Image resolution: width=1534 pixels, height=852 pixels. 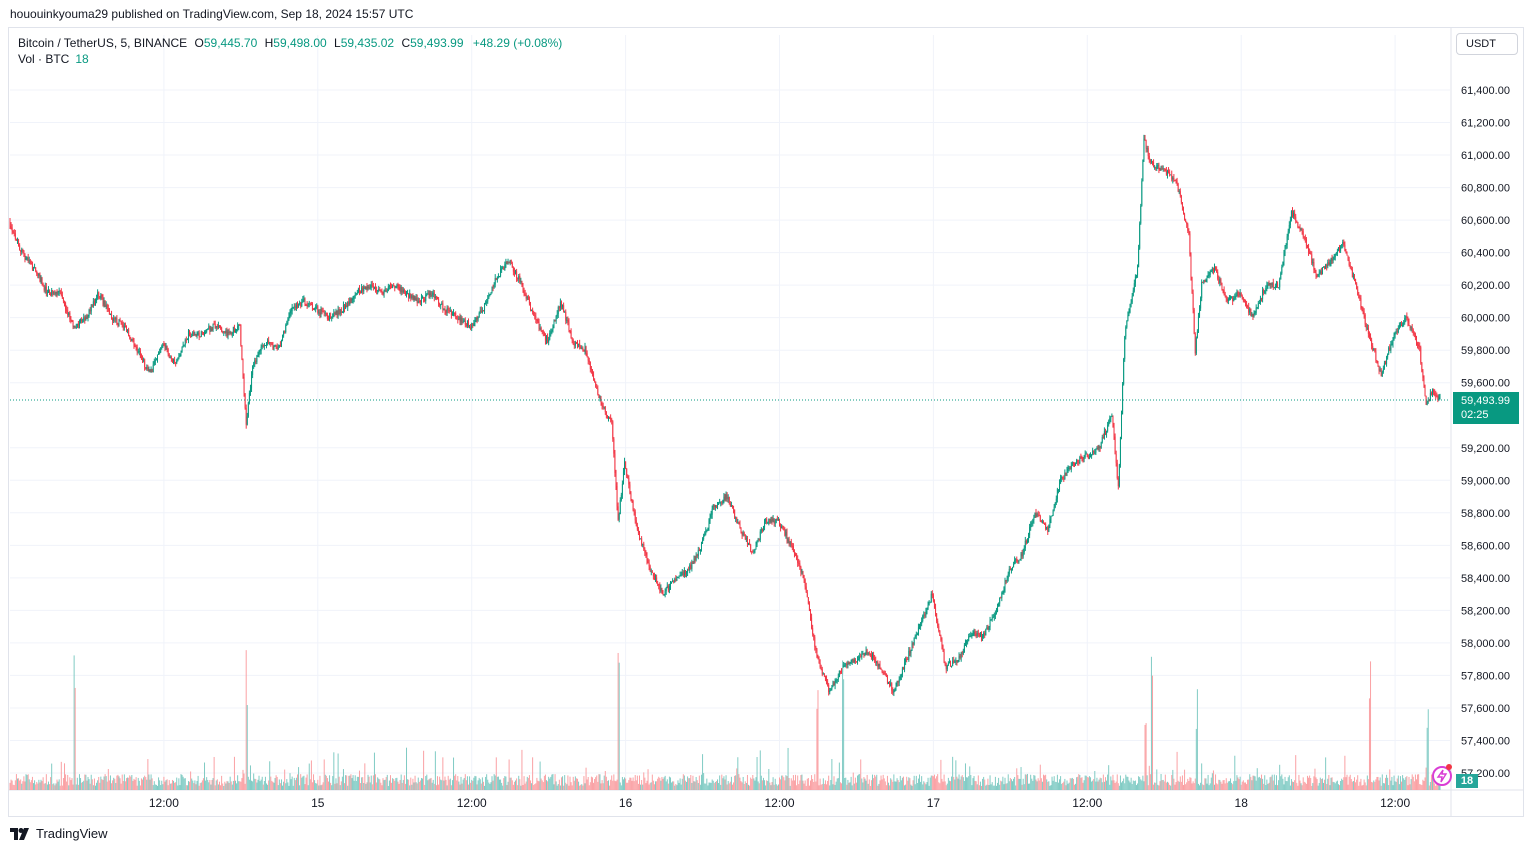 I want to click on tradingview-logo: TradingView, so click(x=59, y=833).